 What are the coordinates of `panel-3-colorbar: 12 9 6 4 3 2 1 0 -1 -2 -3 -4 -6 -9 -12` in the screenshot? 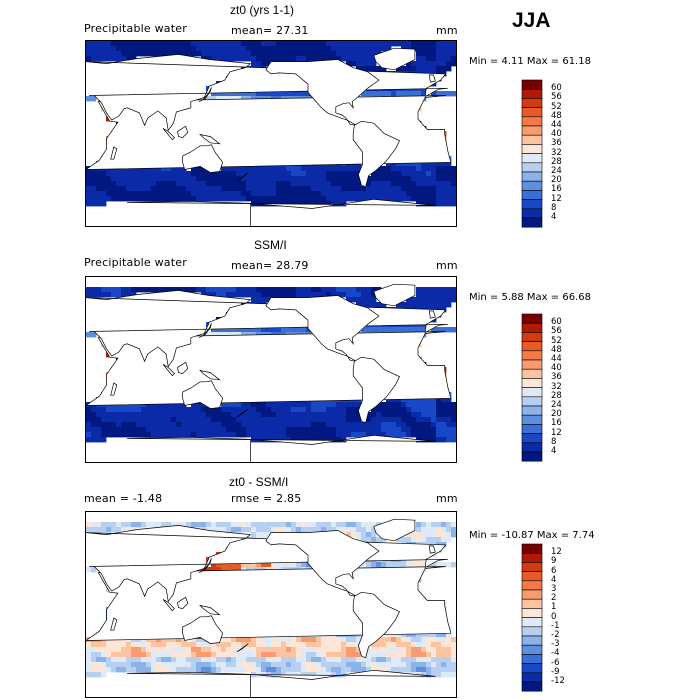 It's located at (551, 618).